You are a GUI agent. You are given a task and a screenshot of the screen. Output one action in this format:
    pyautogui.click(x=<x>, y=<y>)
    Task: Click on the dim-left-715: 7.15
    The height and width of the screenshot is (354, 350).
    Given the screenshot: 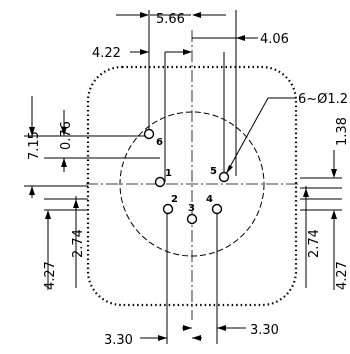 What is the action you would take?
    pyautogui.click(x=34, y=147)
    